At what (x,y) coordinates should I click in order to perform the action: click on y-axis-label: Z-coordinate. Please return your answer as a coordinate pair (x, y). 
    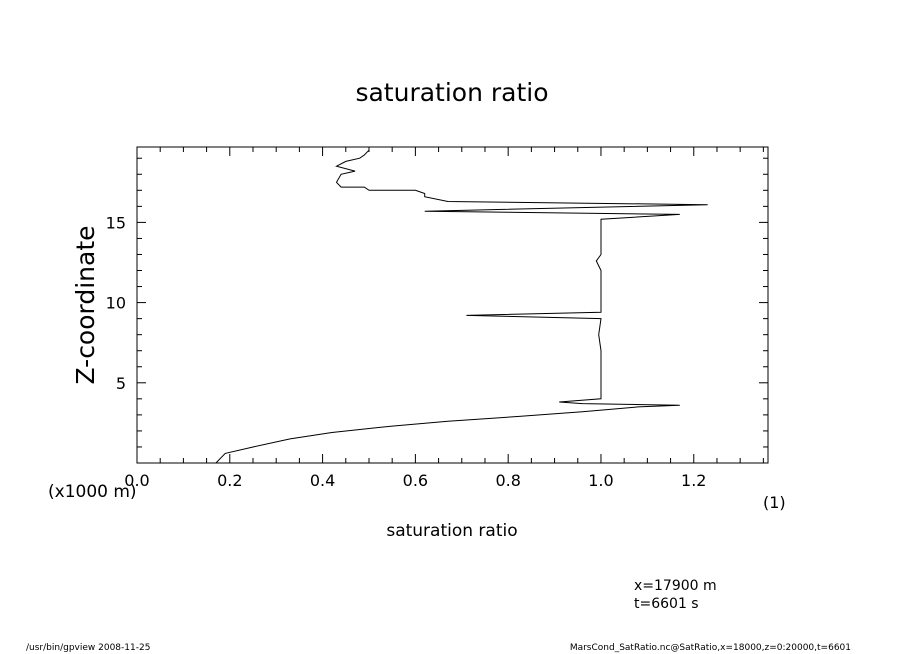
    Looking at the image, I should click on (85, 304).